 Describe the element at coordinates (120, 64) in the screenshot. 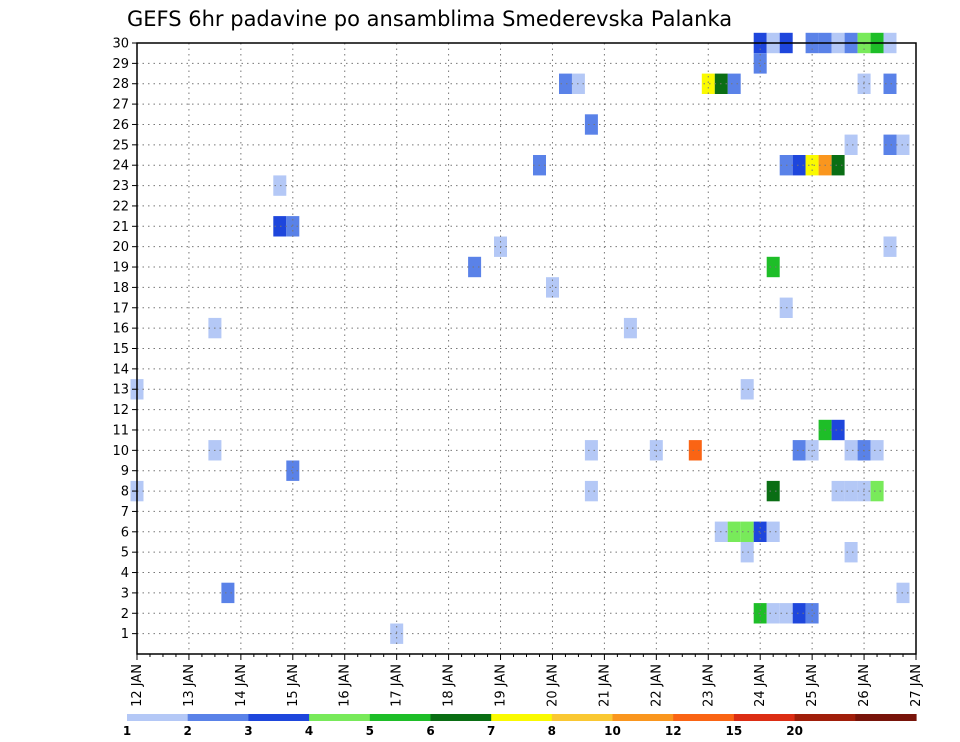

I see `y-tick-label: 29` at that location.